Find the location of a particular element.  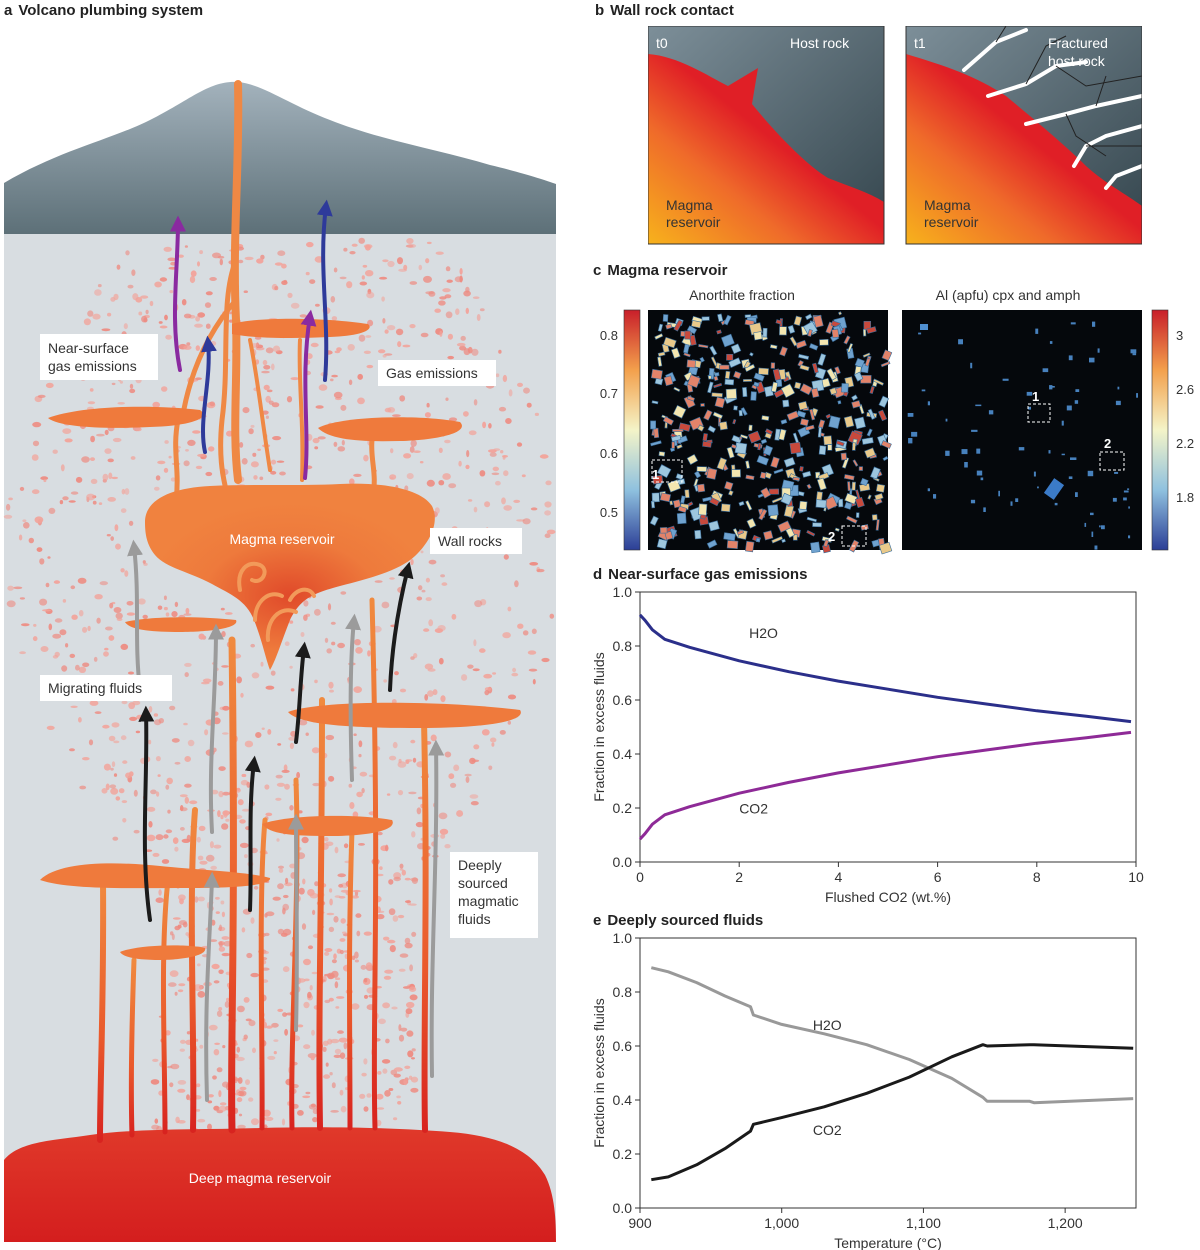

near-surface-label-box is located at coordinates (99, 357).